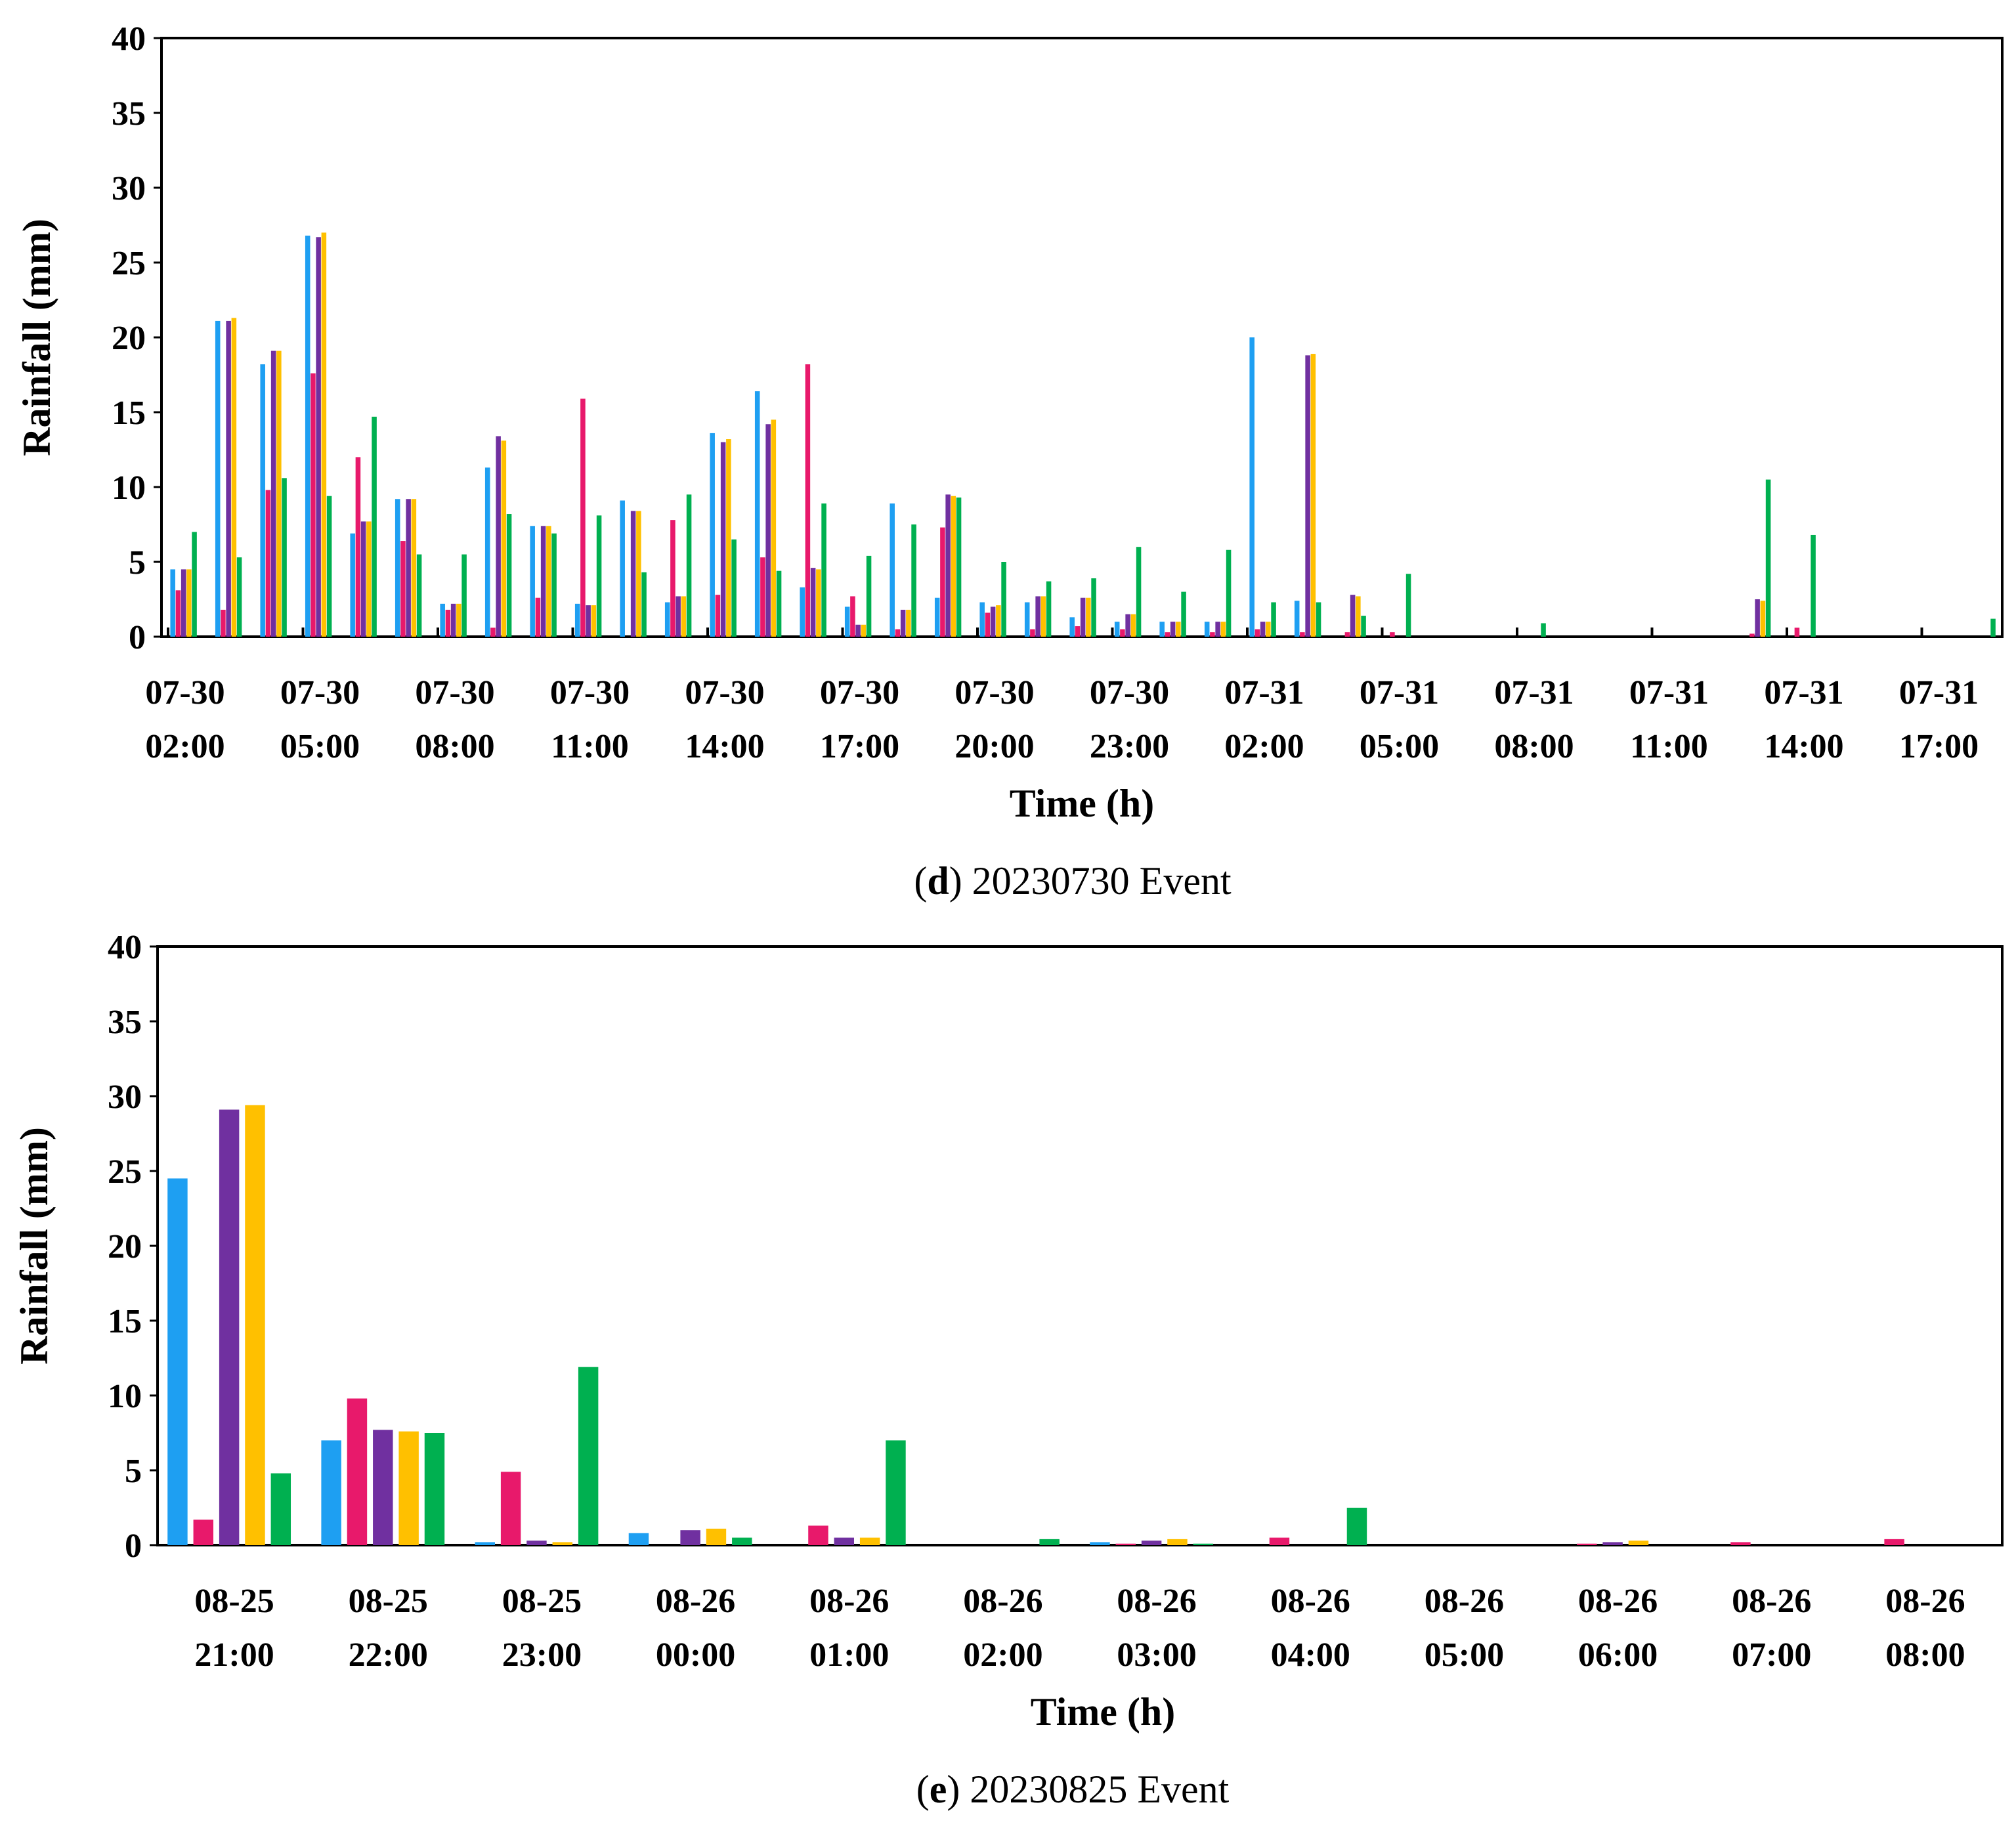 This screenshot has width=2016, height=1830. I want to click on x-tick-label: 08-26 08:00, so click(1925, 1628).